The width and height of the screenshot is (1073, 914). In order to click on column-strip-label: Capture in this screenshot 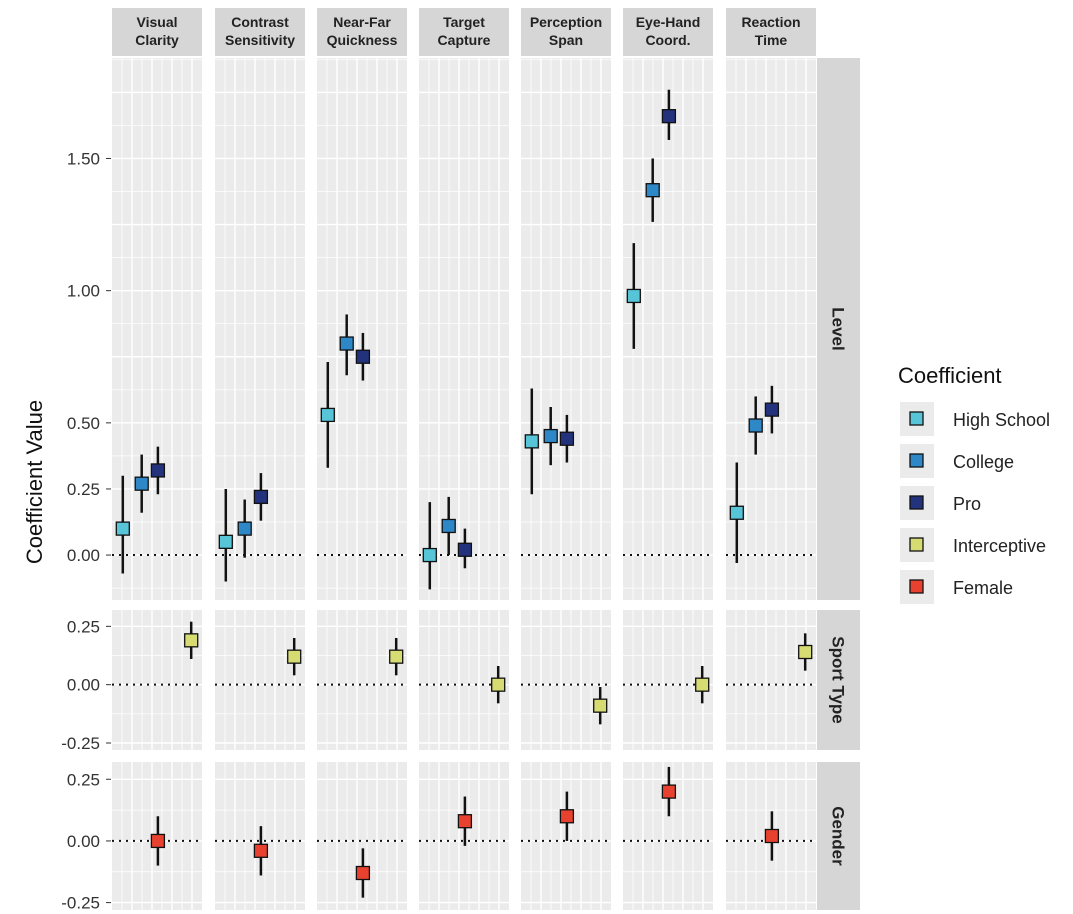, I will do `click(464, 40)`.